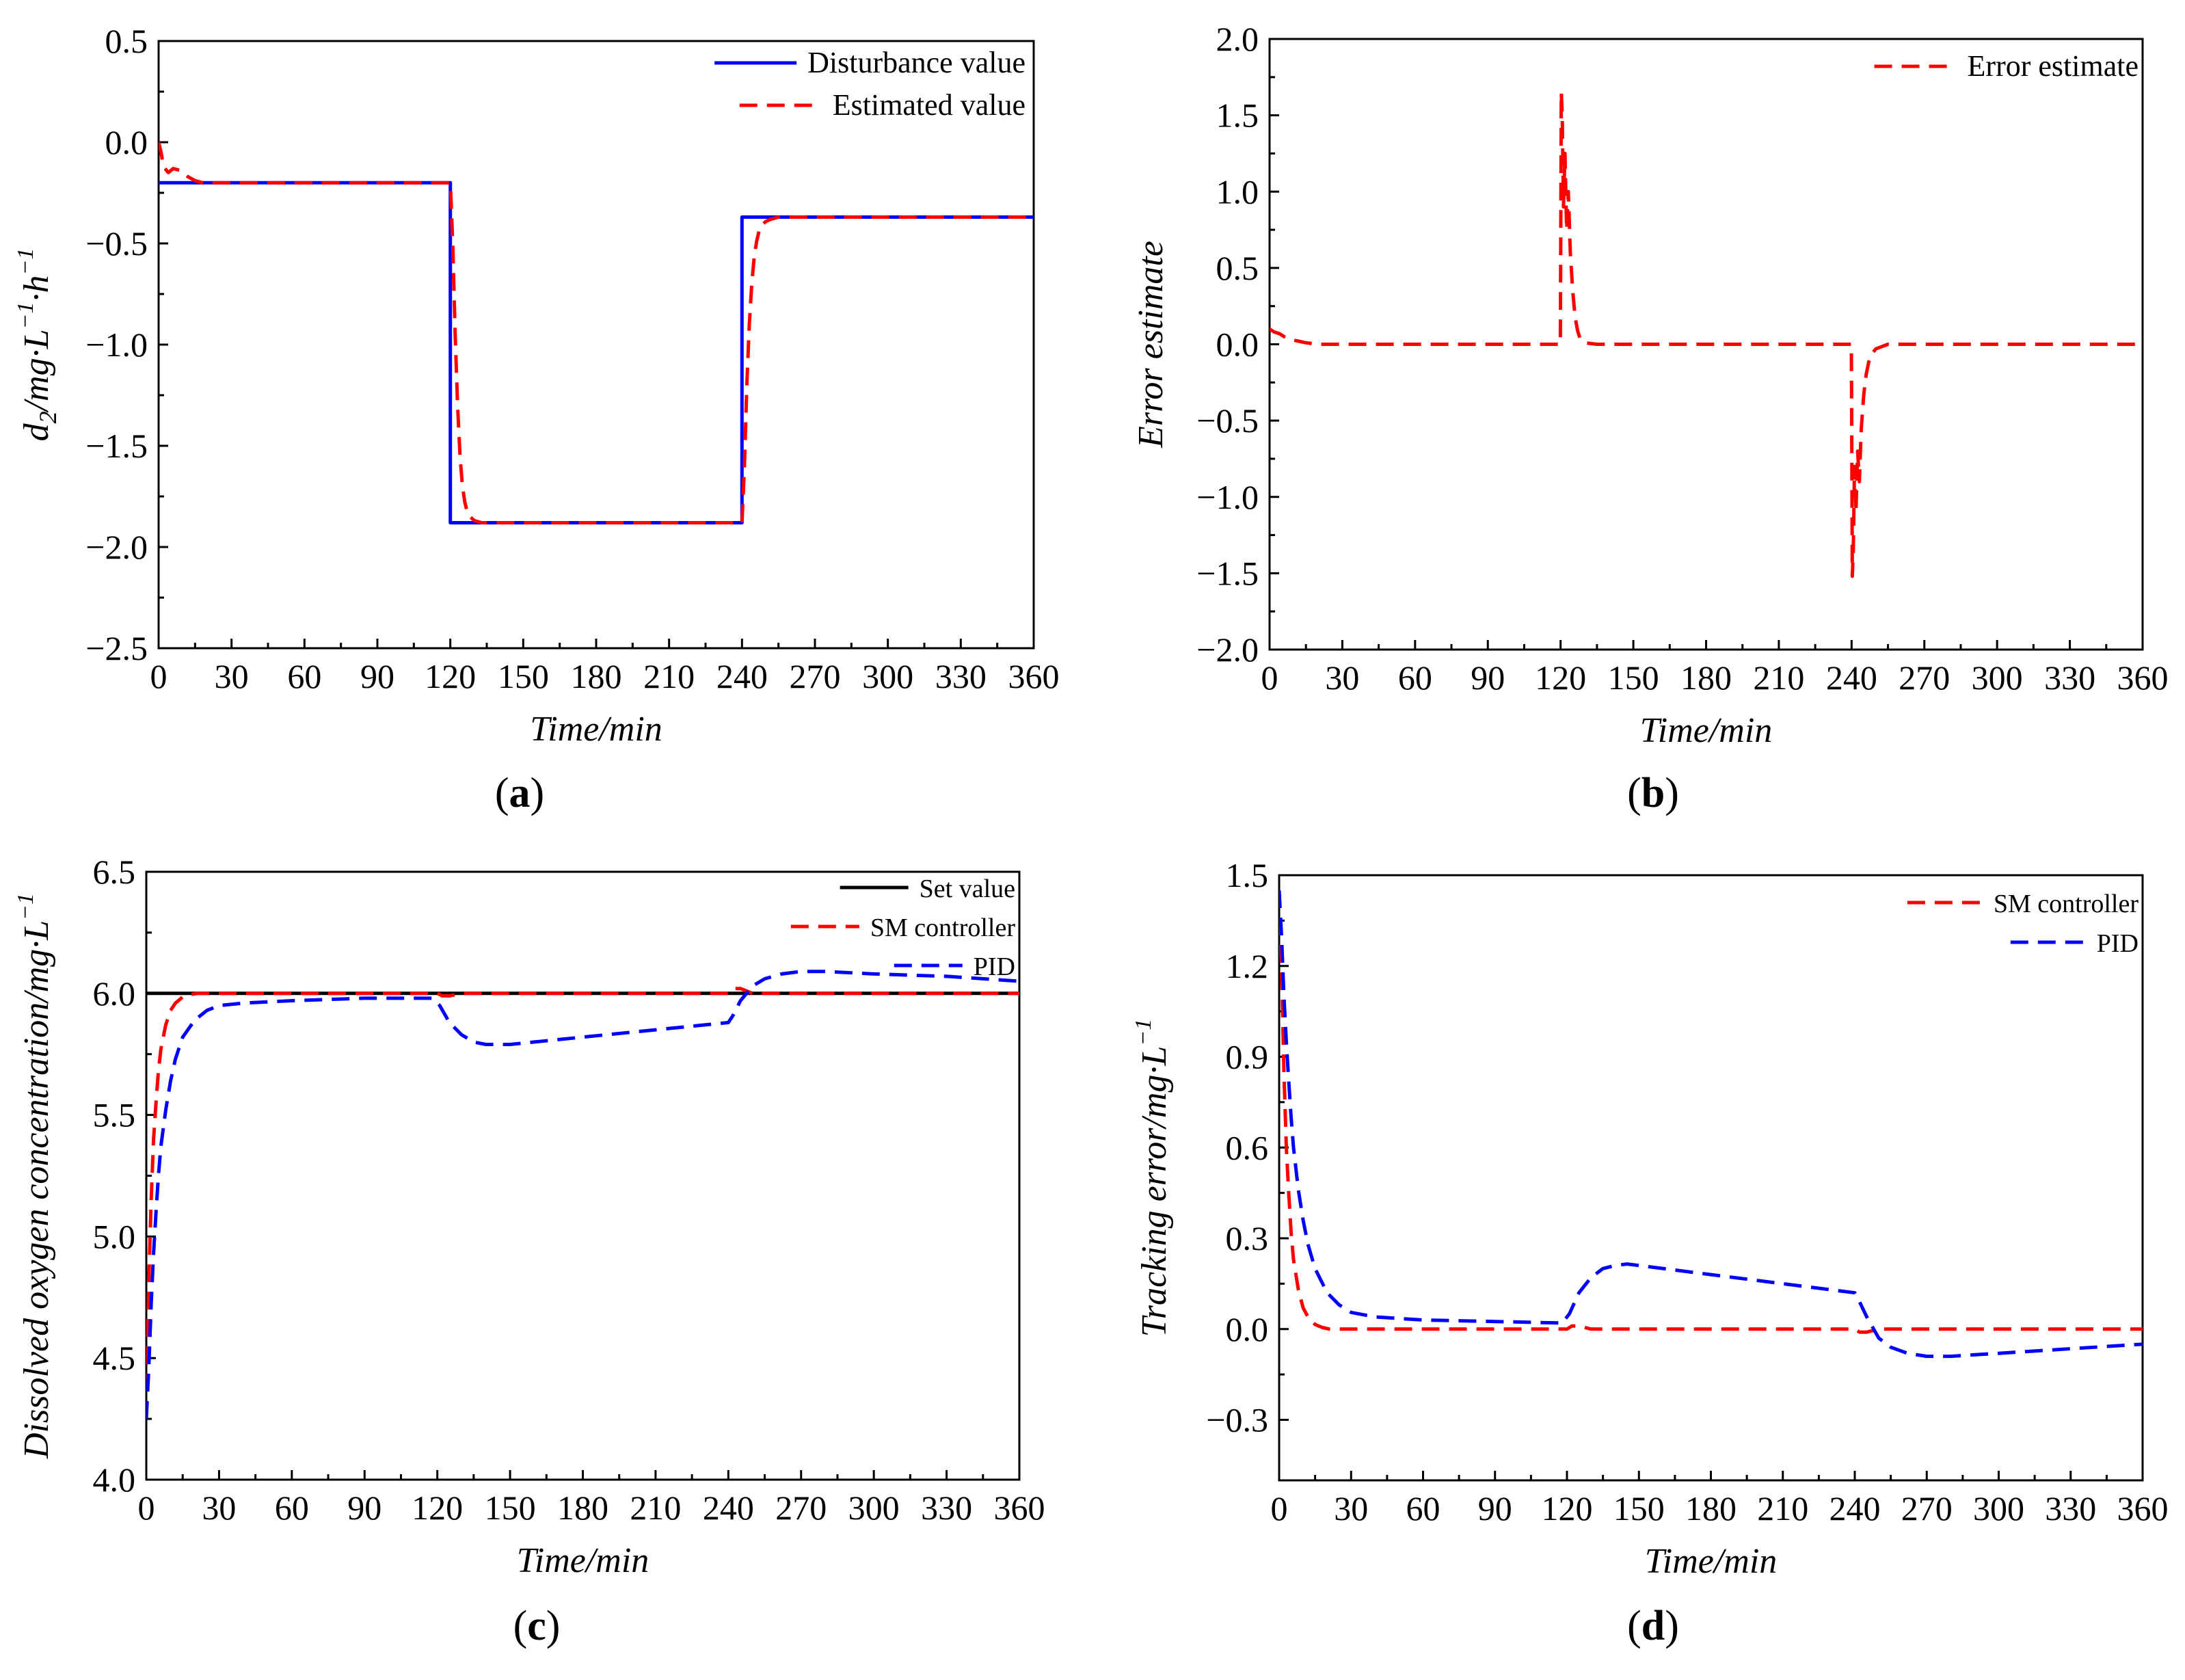 The width and height of the screenshot is (2185, 1680). I want to click on series-line-disturbance-value, so click(597, 352).